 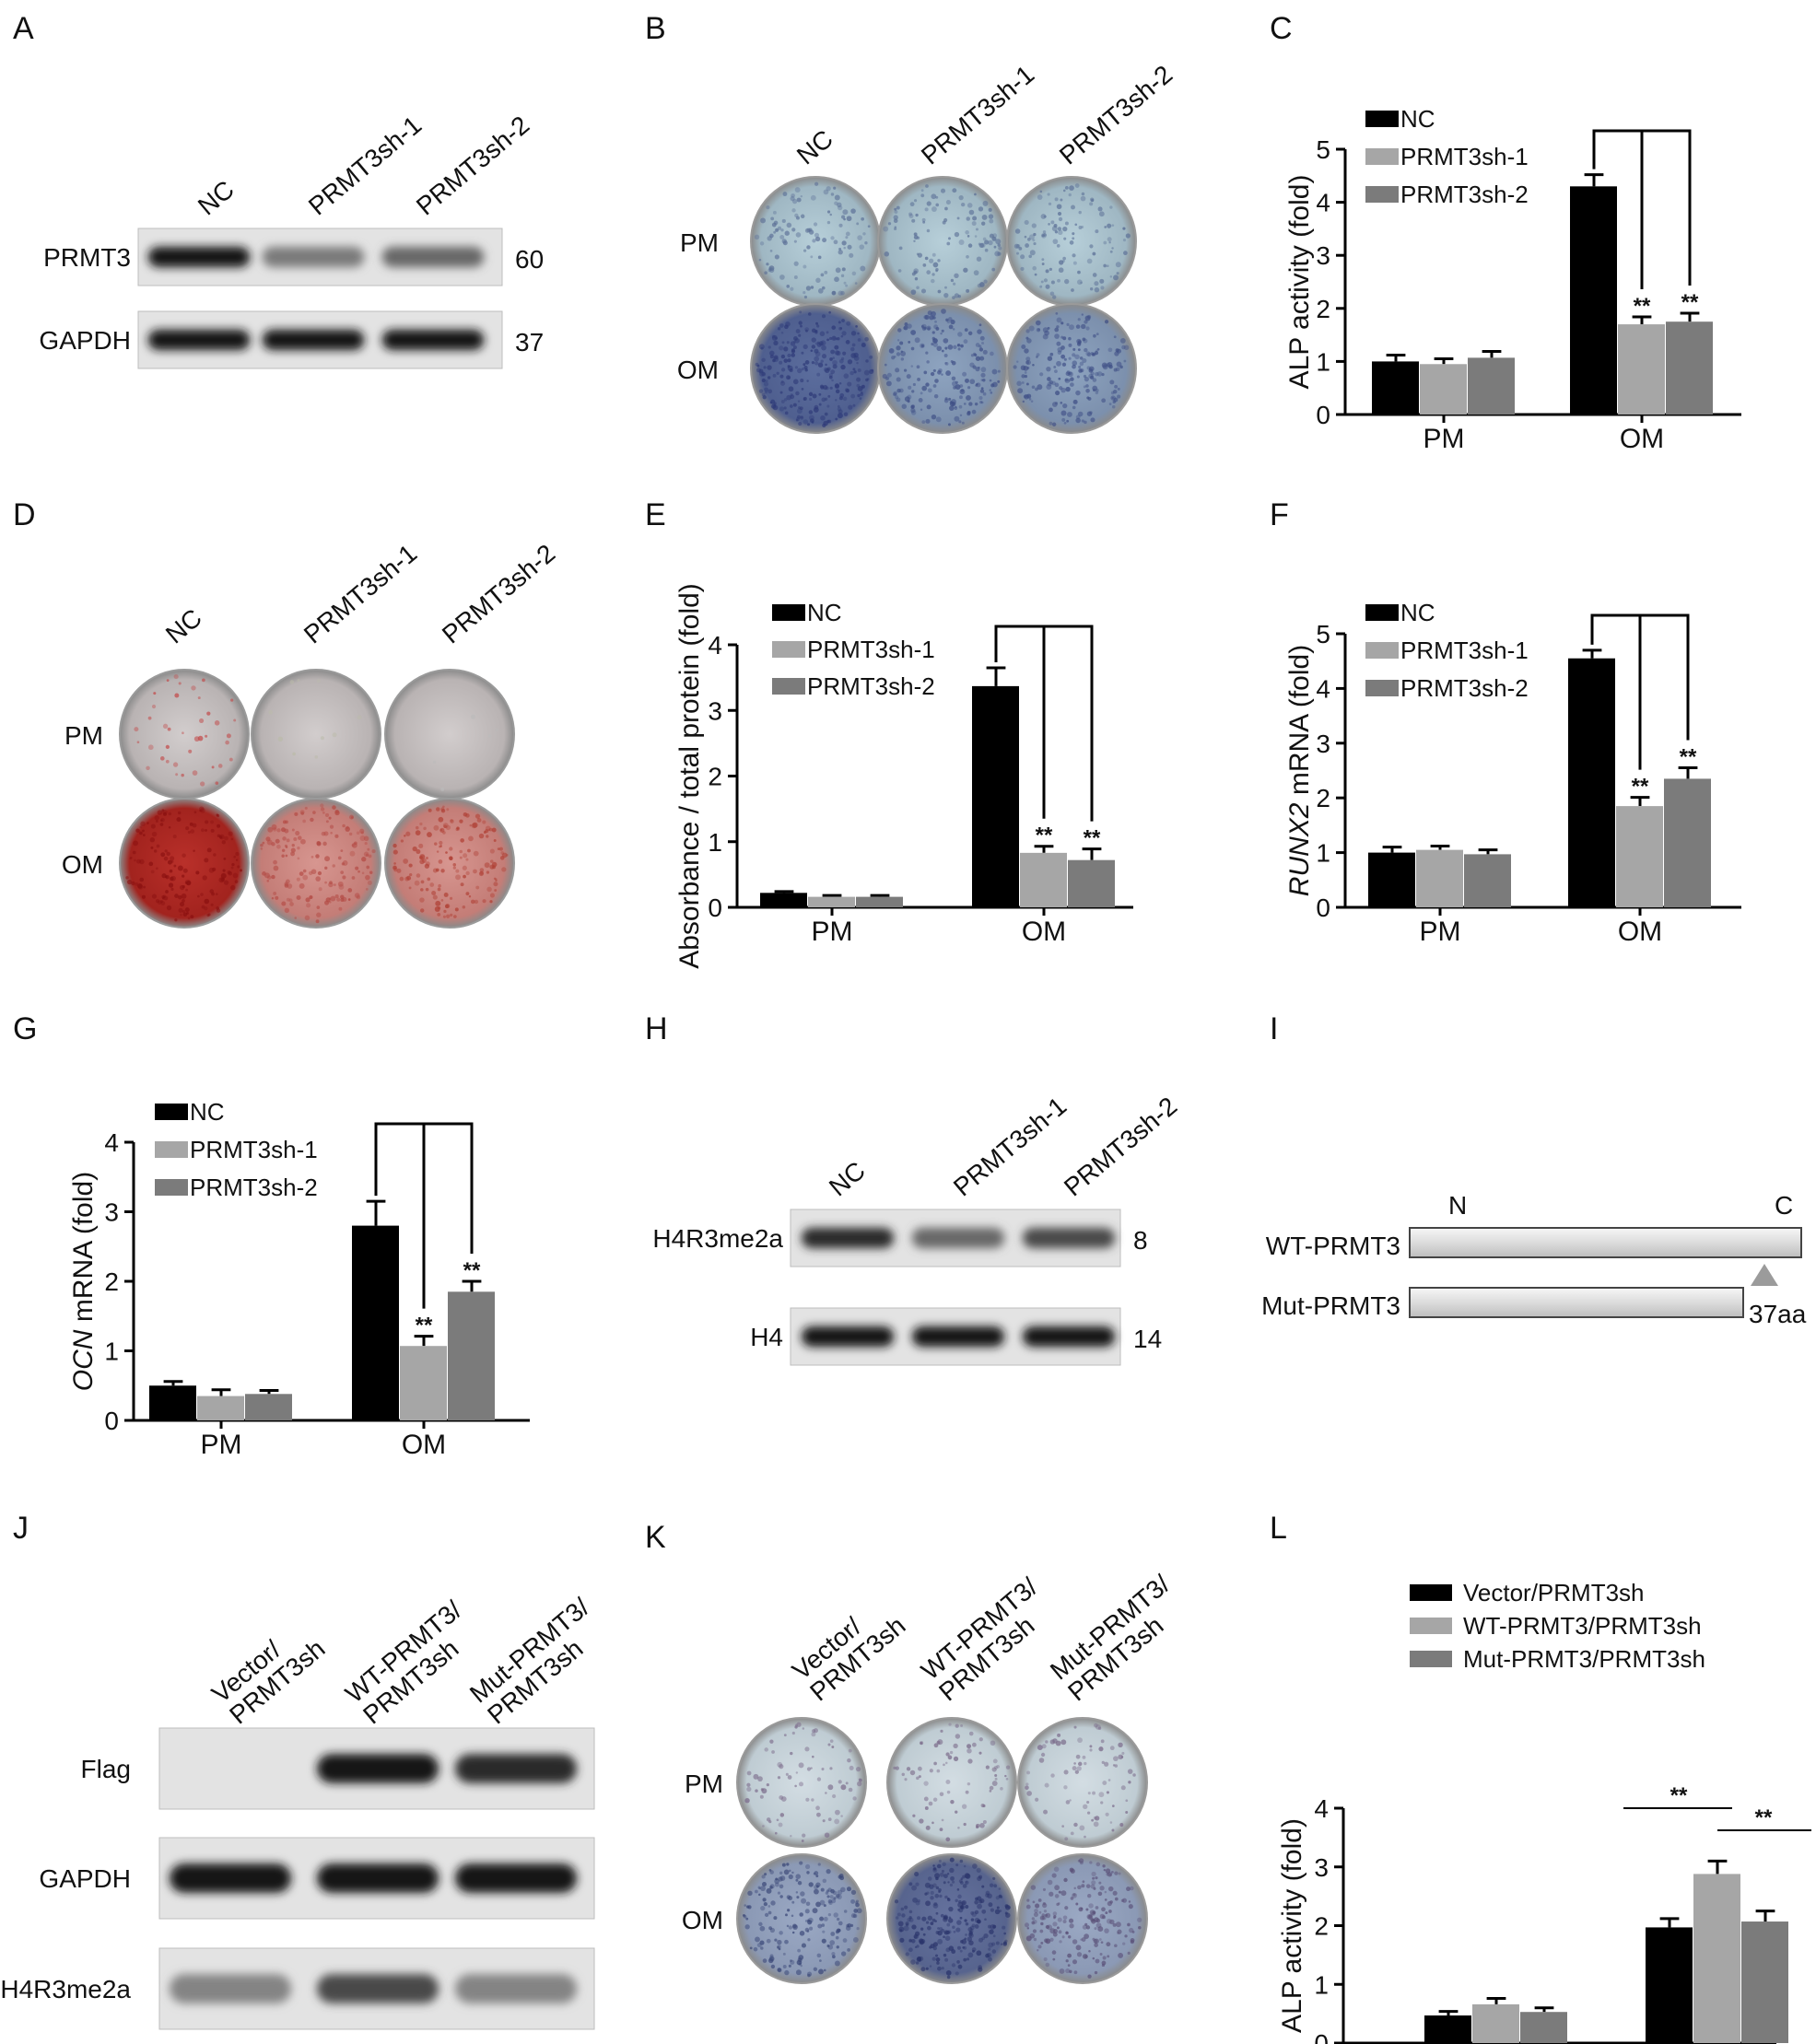 What do you see at coordinates (83, 1281) in the screenshot?
I see `y-axis-label: OCN mRNA (fold)` at bounding box center [83, 1281].